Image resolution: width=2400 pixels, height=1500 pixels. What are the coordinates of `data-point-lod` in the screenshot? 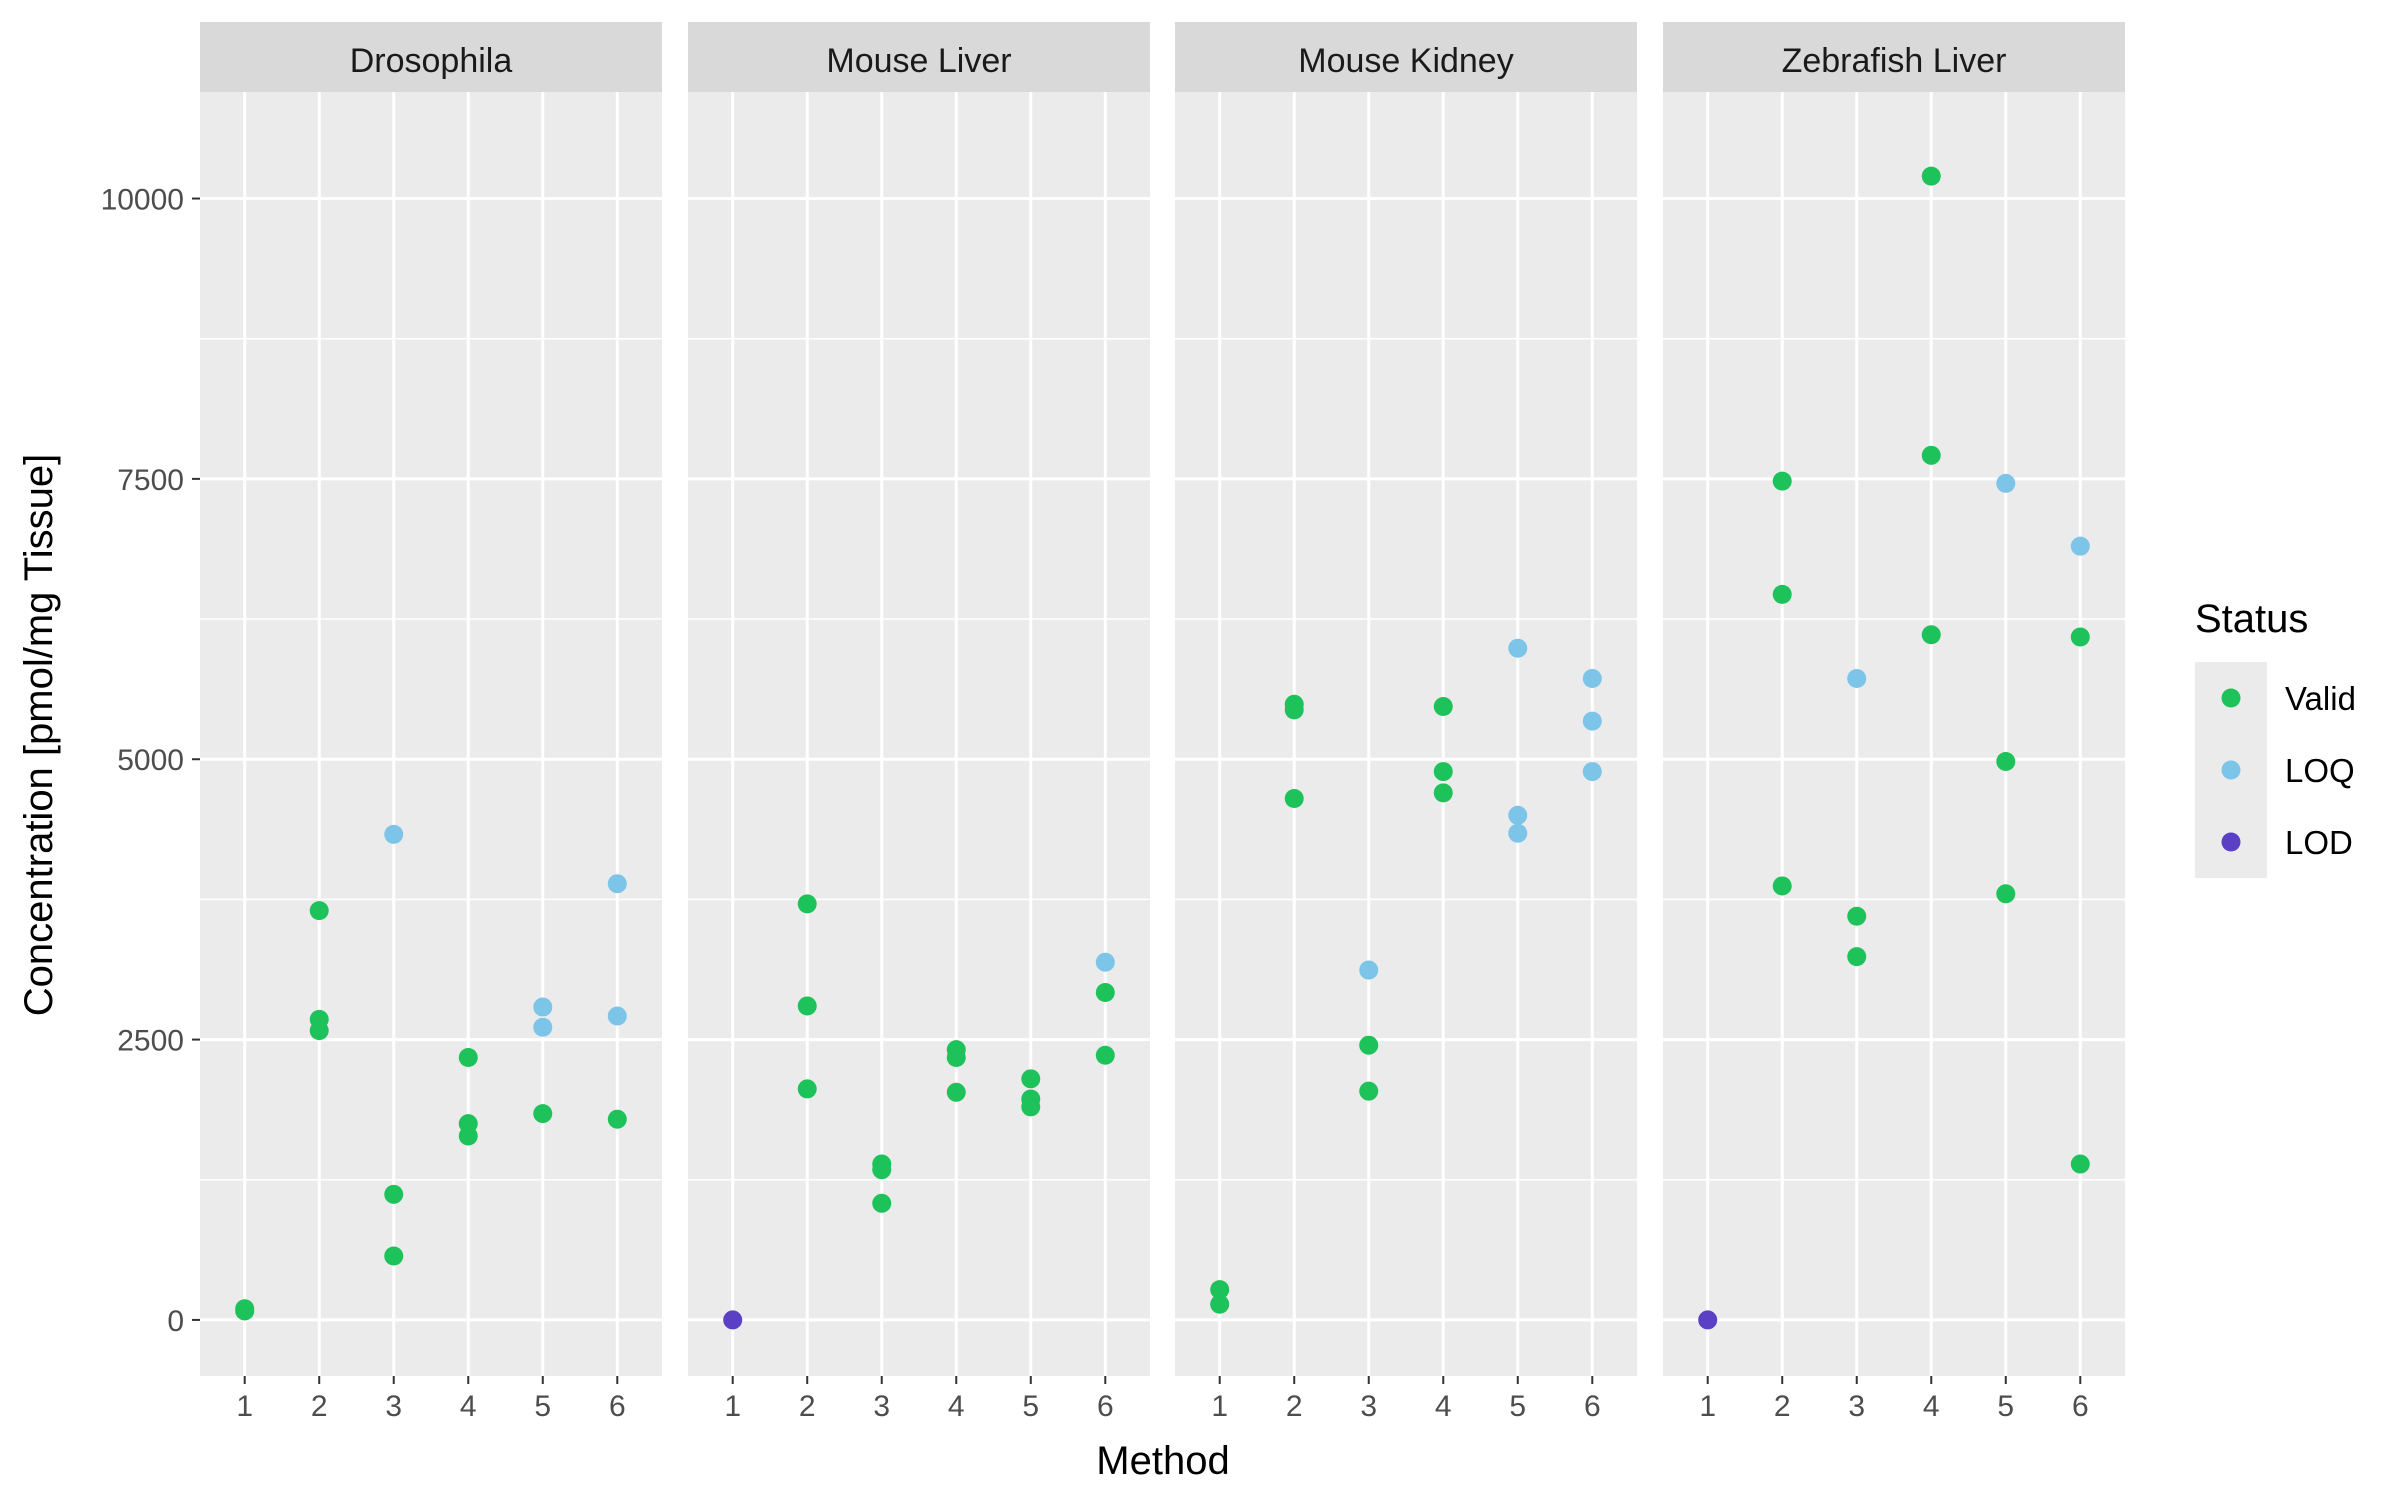 It's located at (1708, 1320).